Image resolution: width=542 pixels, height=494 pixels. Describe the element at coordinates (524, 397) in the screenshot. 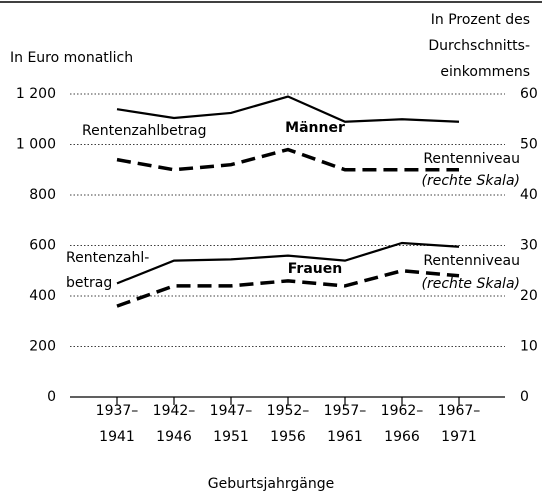

I see `y2-tick-label: 0` at that location.